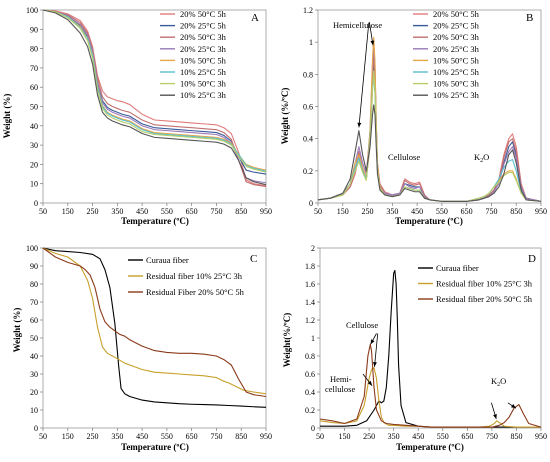  What do you see at coordinates (203, 72) in the screenshot?
I see `legend-entry: 10% 25°C 5h` at bounding box center [203, 72].